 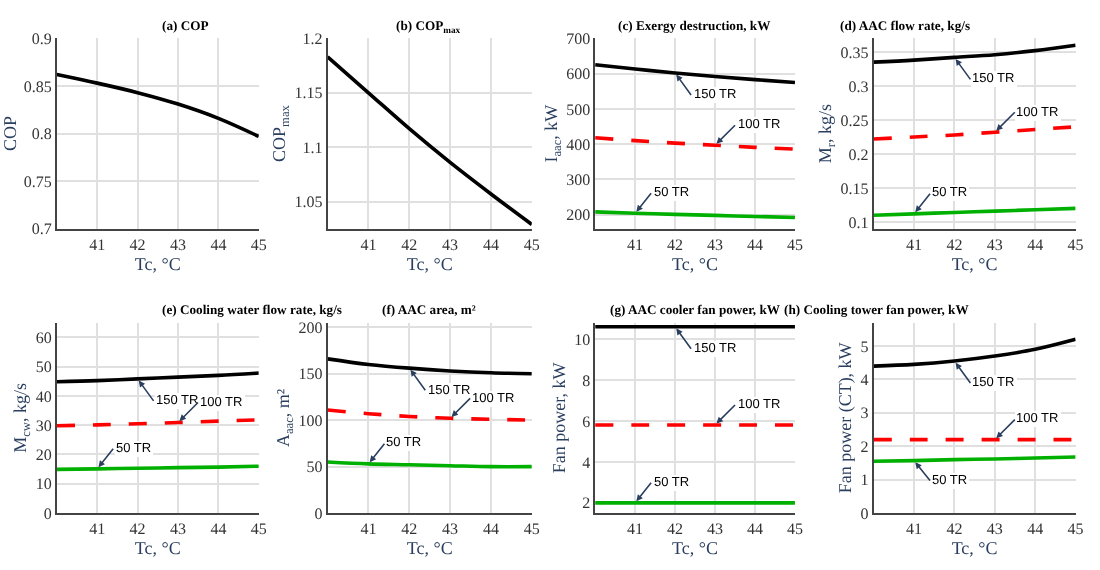 What do you see at coordinates (43, 337) in the screenshot?
I see `y-tick-label: 60` at bounding box center [43, 337].